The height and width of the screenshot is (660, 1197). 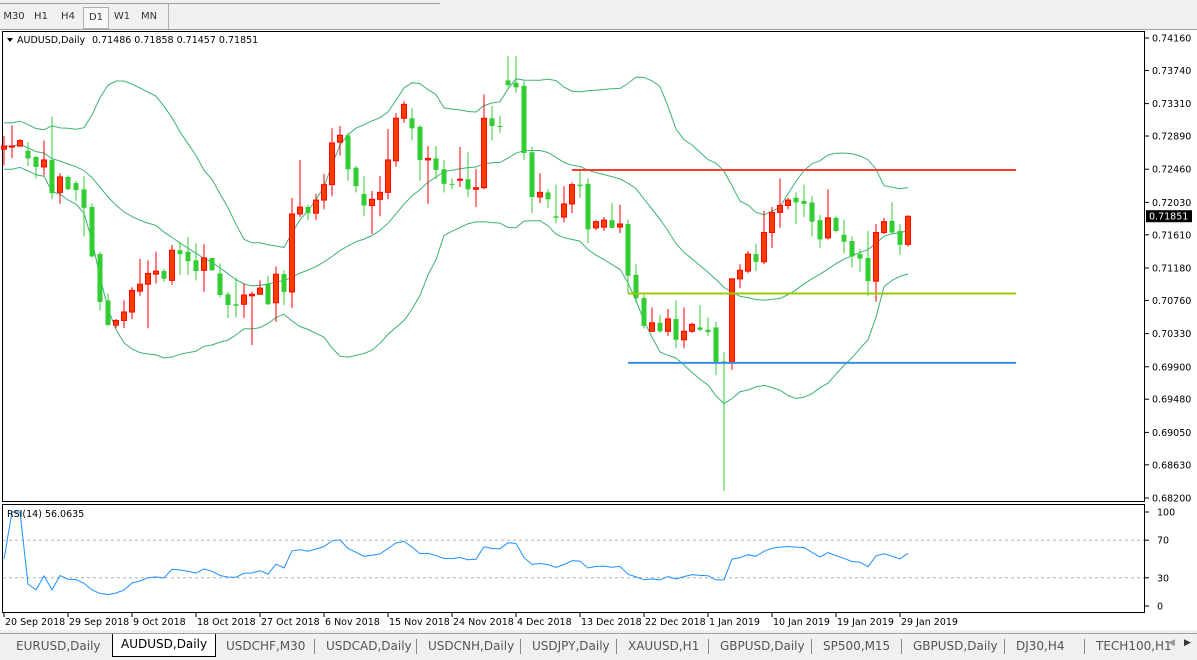 What do you see at coordinates (58, 646) in the screenshot?
I see `tab-eurusd-daily: EURUSD,Daily` at bounding box center [58, 646].